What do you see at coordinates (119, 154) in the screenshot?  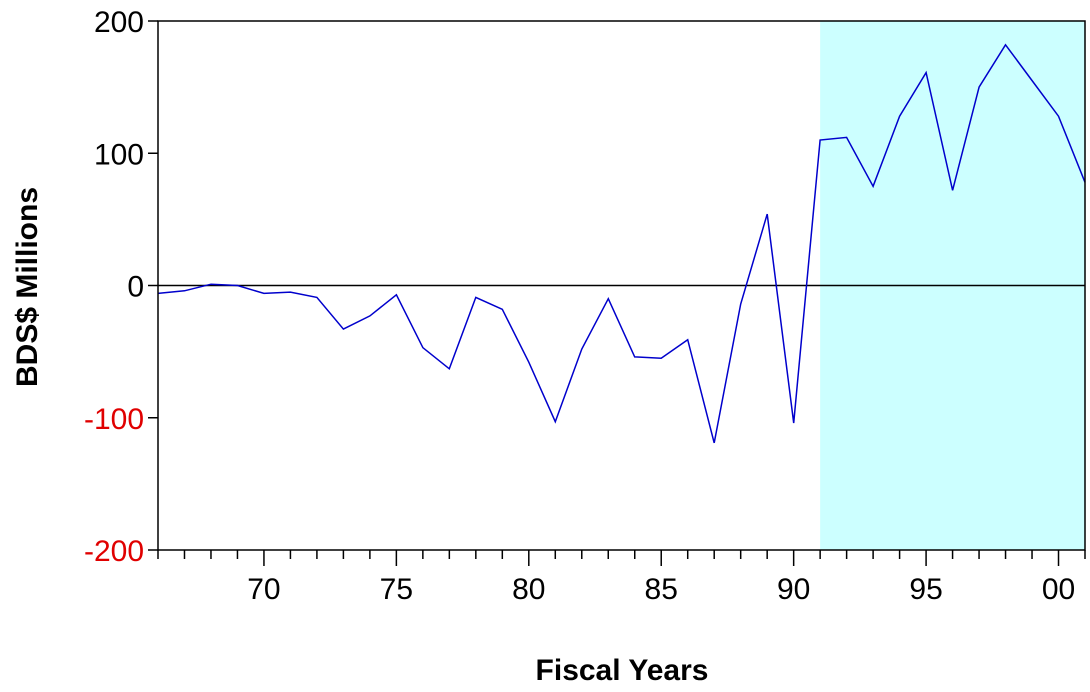 I see `y-tick-label: 100` at bounding box center [119, 154].